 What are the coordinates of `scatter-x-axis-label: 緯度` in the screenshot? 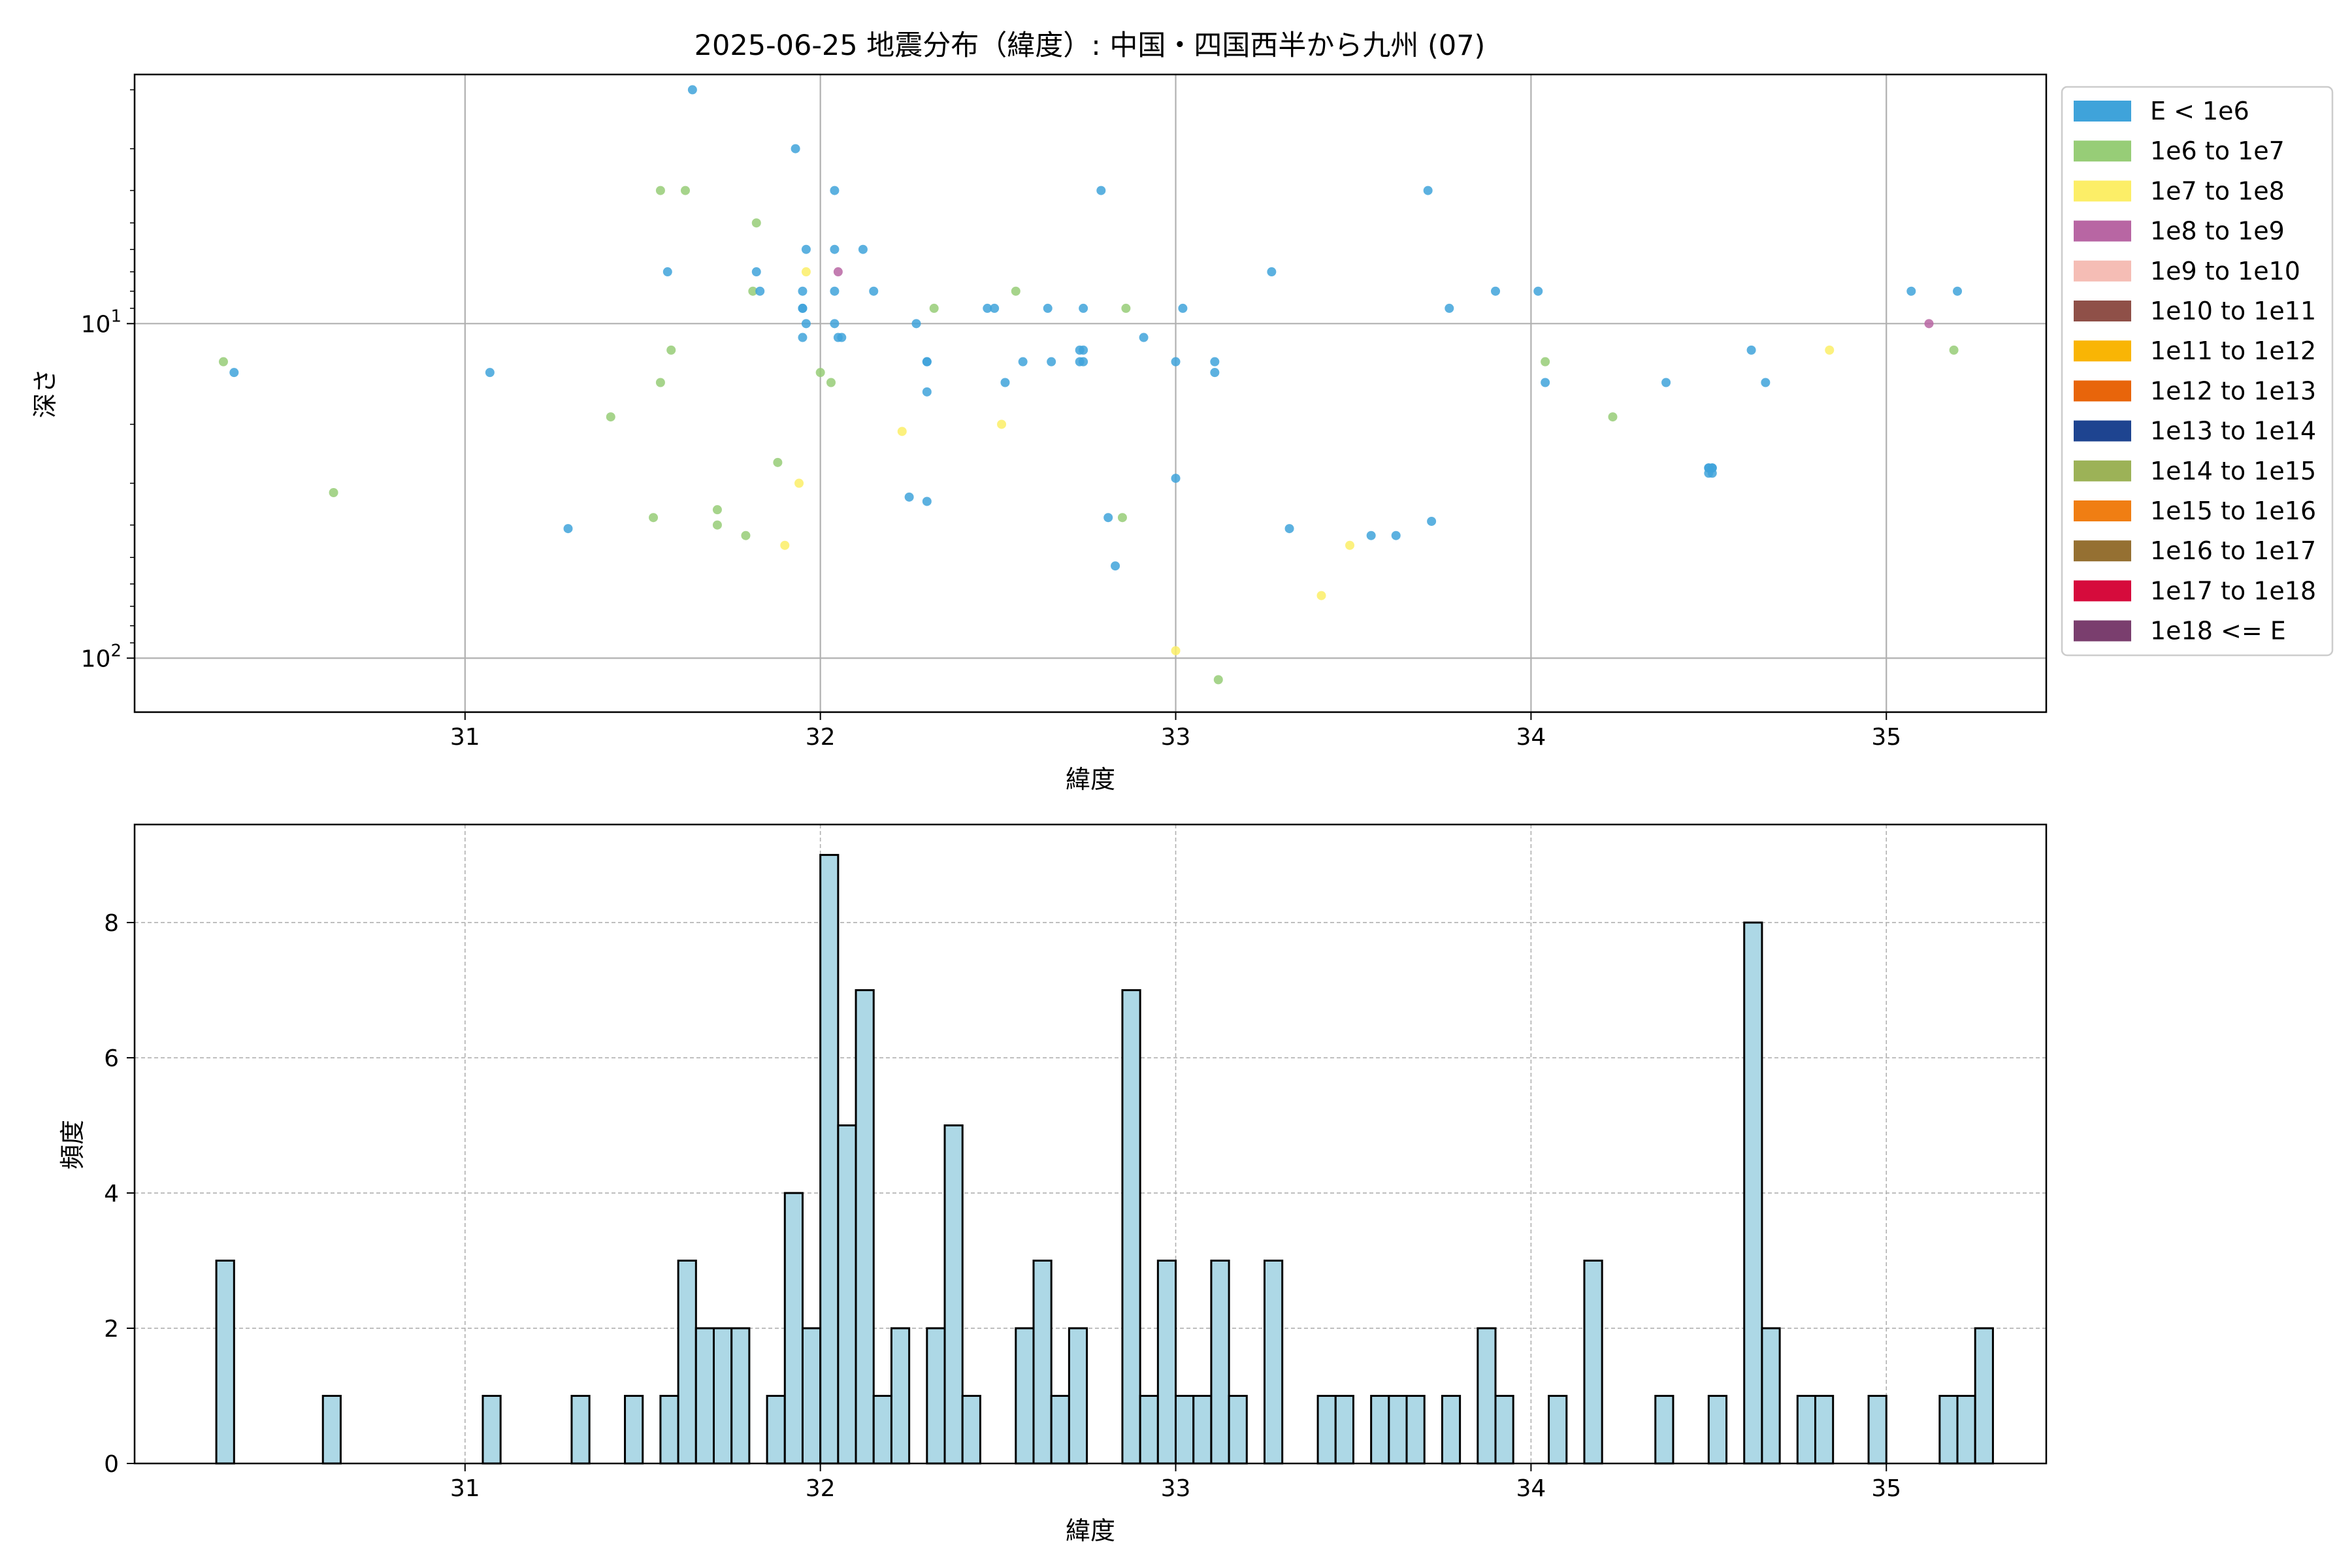 It's located at (1090, 779).